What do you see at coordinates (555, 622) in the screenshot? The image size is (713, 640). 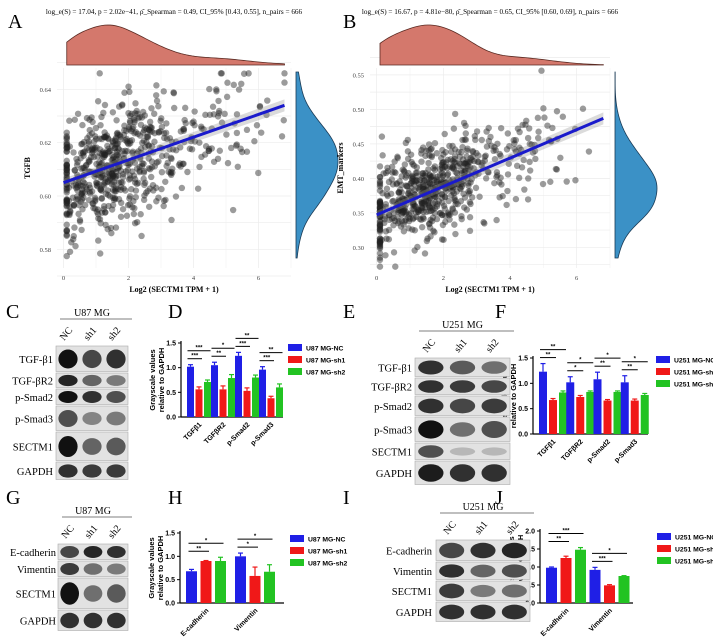 I see `x-tick-label: E-cadherin` at bounding box center [555, 622].